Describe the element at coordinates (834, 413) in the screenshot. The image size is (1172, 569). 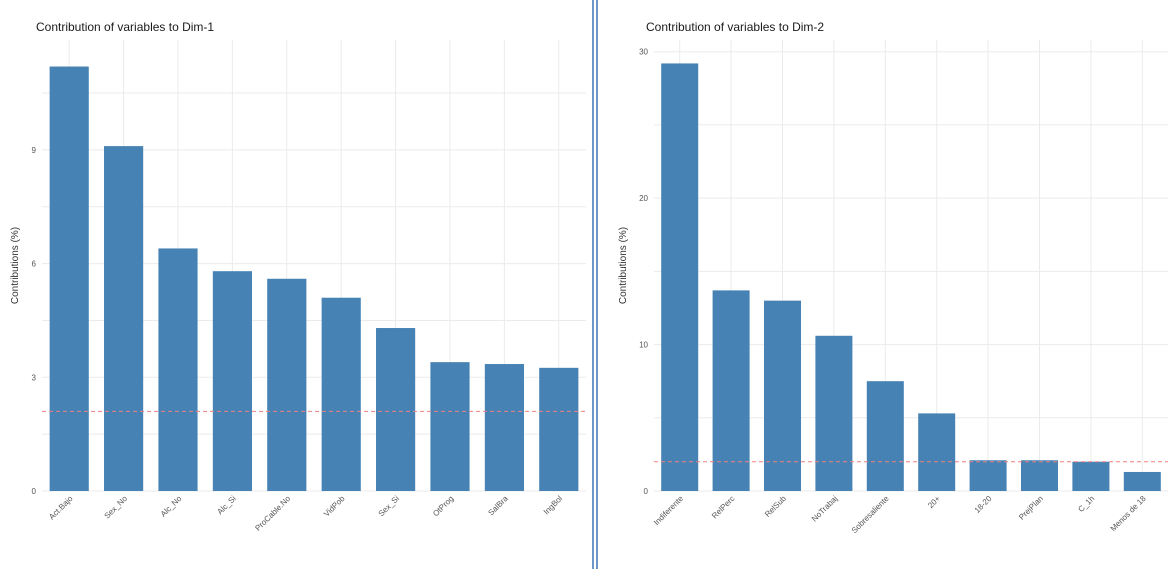
I see `bar-notrabaj` at that location.